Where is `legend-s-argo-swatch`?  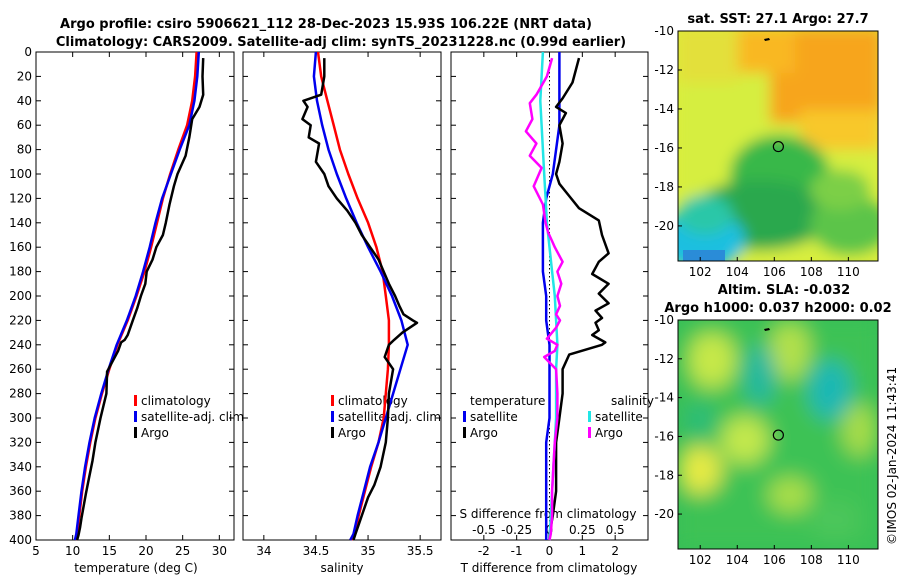
legend-s-argo-swatch is located at coordinates (589, 432).